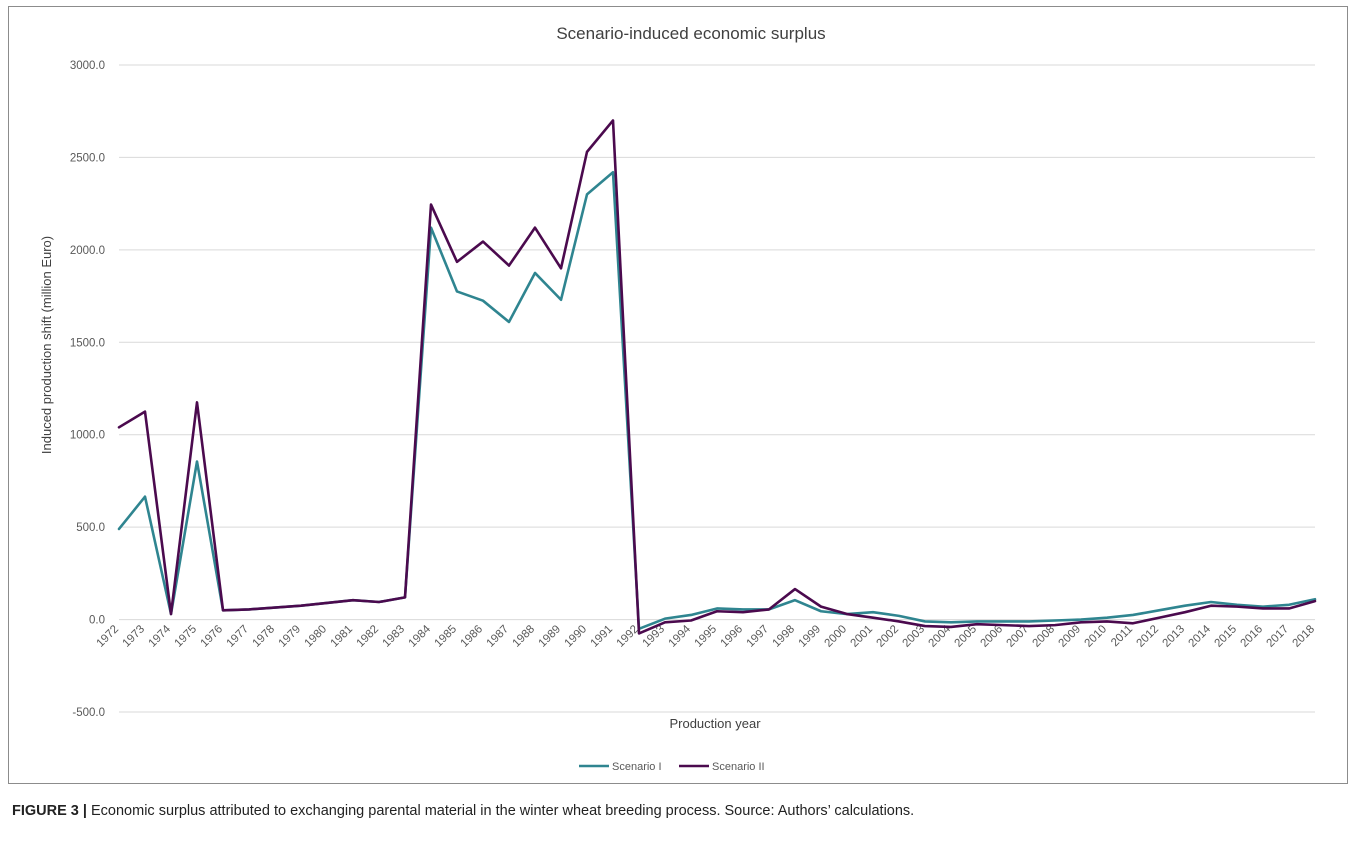 The height and width of the screenshot is (841, 1358). Describe the element at coordinates (446, 636) in the screenshot. I see `x-tick-label: 1985` at that location.